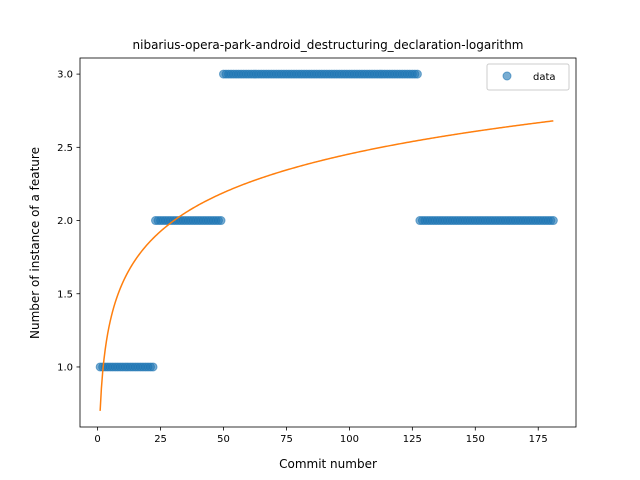 The height and width of the screenshot is (480, 640). What do you see at coordinates (507, 76) in the screenshot?
I see `legend-marker` at bounding box center [507, 76].